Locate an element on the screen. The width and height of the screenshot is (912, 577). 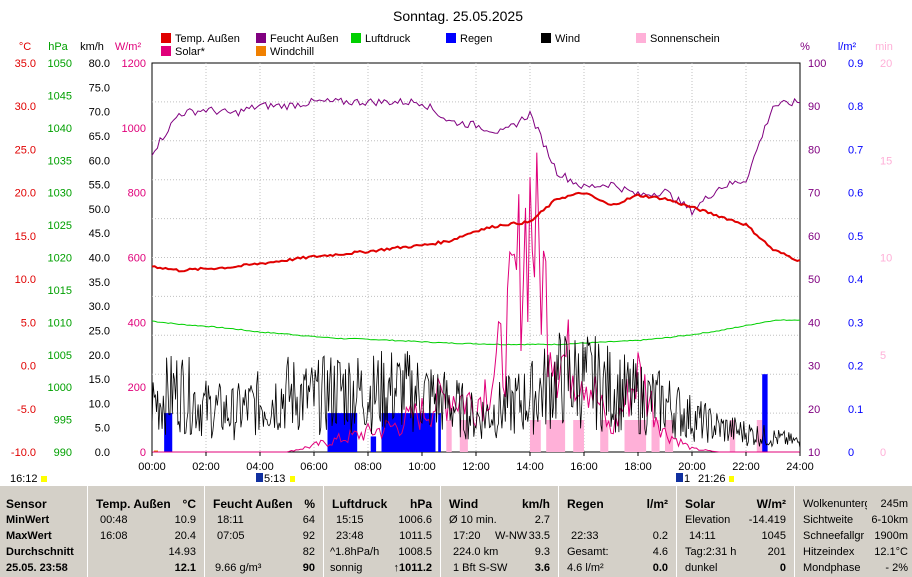
cloudbase-value: 245m is located at coordinates (894, 504).